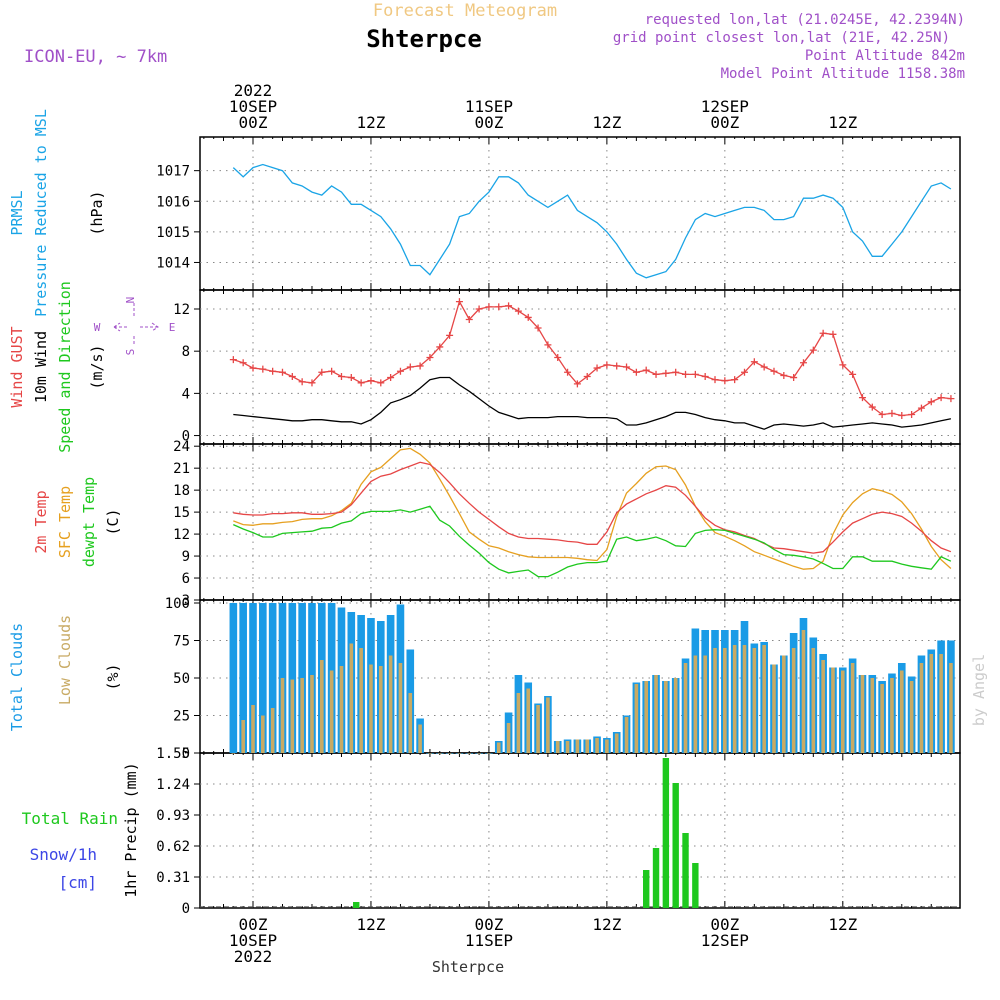 Image resolution: width=1000 pixels, height=1000 pixels. Describe the element at coordinates (172, 327) in the screenshot. I see `compass-e: E` at that location.